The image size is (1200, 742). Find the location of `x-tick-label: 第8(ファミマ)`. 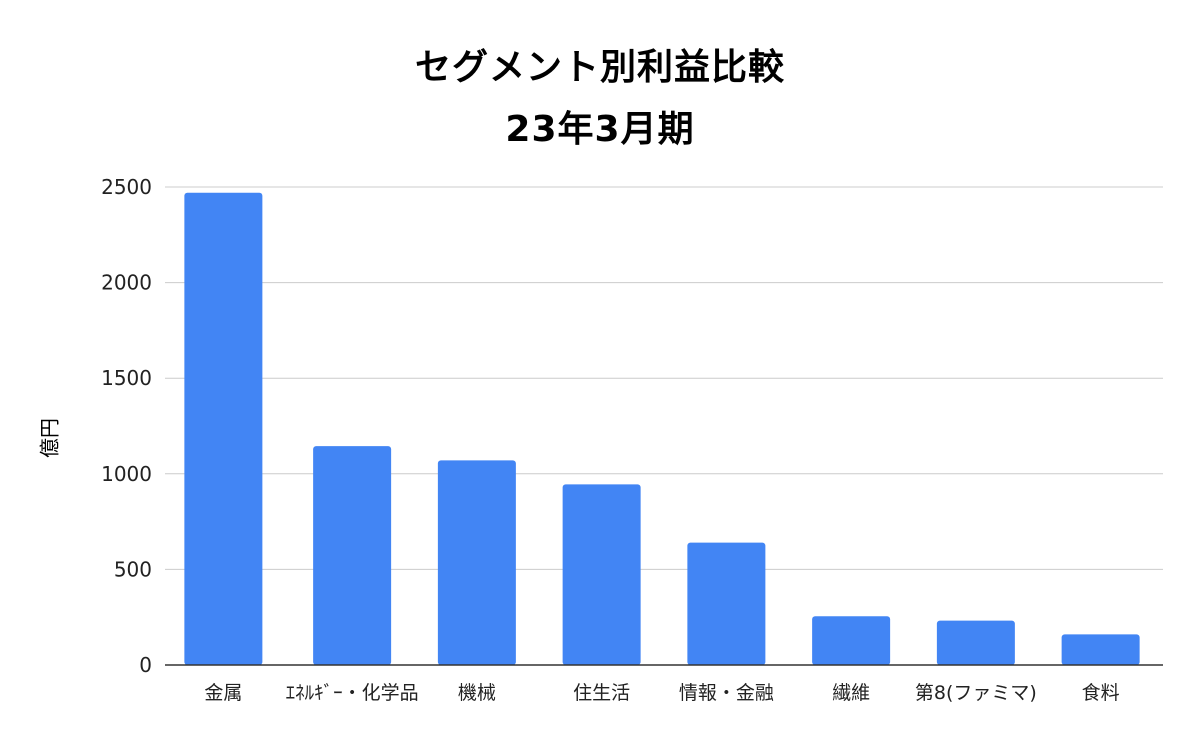

x-tick-label: 第8(ファミマ) is located at coordinates (976, 693).